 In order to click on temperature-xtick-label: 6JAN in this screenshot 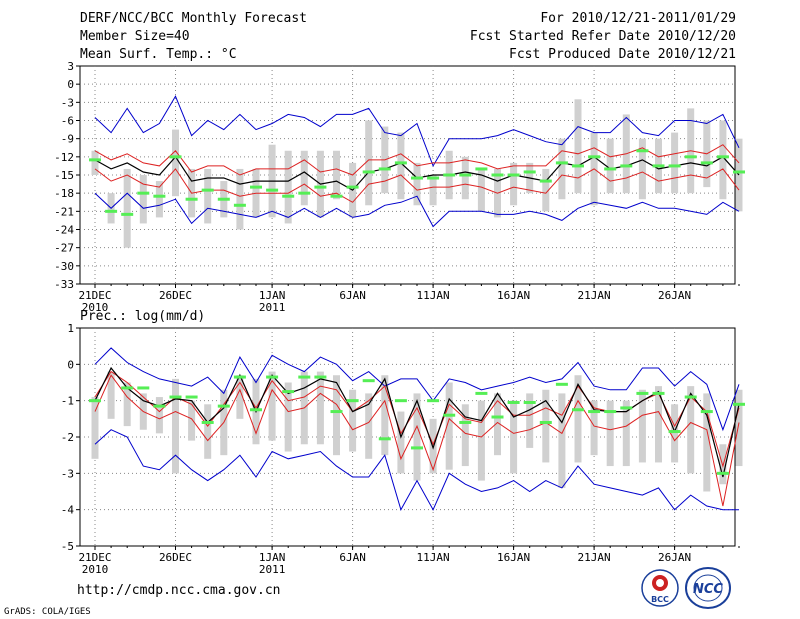, I will do `click(352, 295)`.